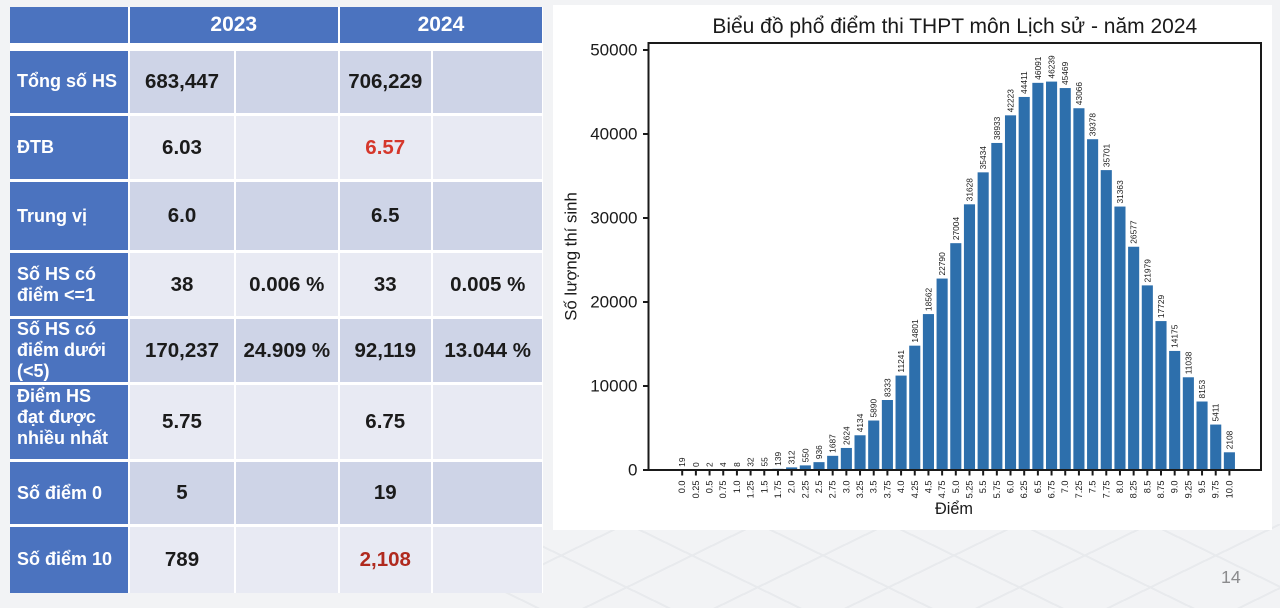 This screenshot has width=1280, height=608. What do you see at coordinates (1120, 487) in the screenshot?
I see `svg-text: 8.0` at bounding box center [1120, 487].